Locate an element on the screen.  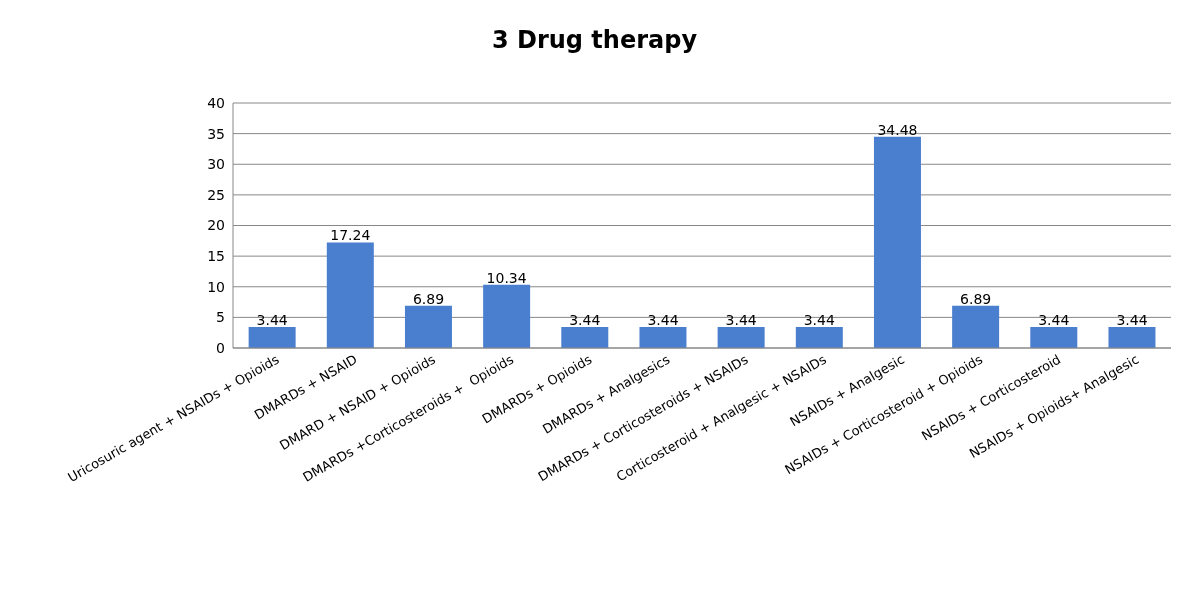
y-tick-label: 40 is located at coordinates (216, 102).